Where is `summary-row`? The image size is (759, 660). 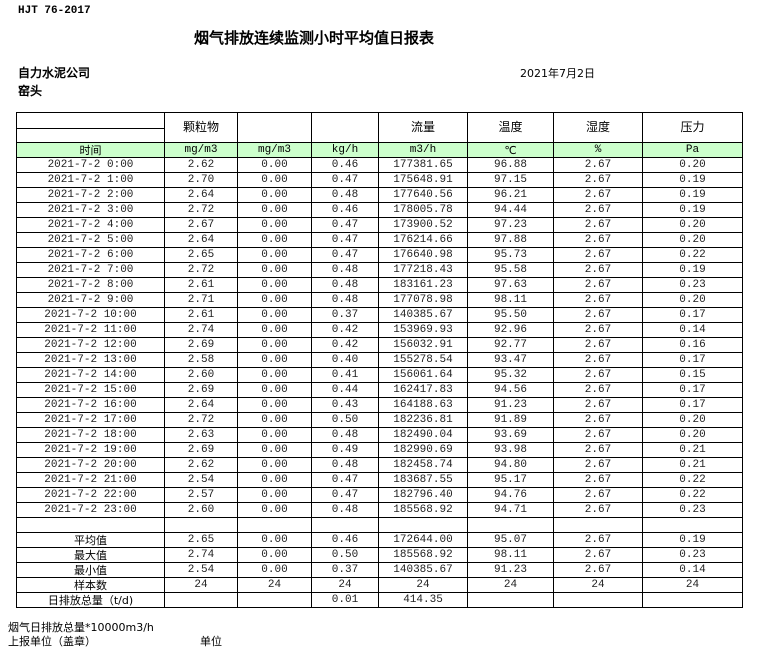
summary-row is located at coordinates (379, 525).